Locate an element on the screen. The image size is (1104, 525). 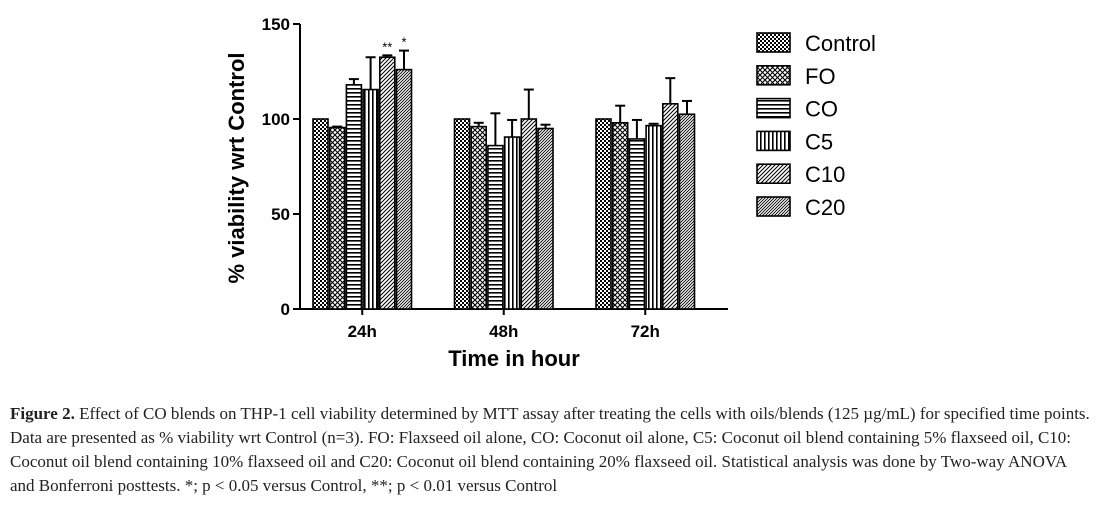
bar-co-72h is located at coordinates (637, 224).